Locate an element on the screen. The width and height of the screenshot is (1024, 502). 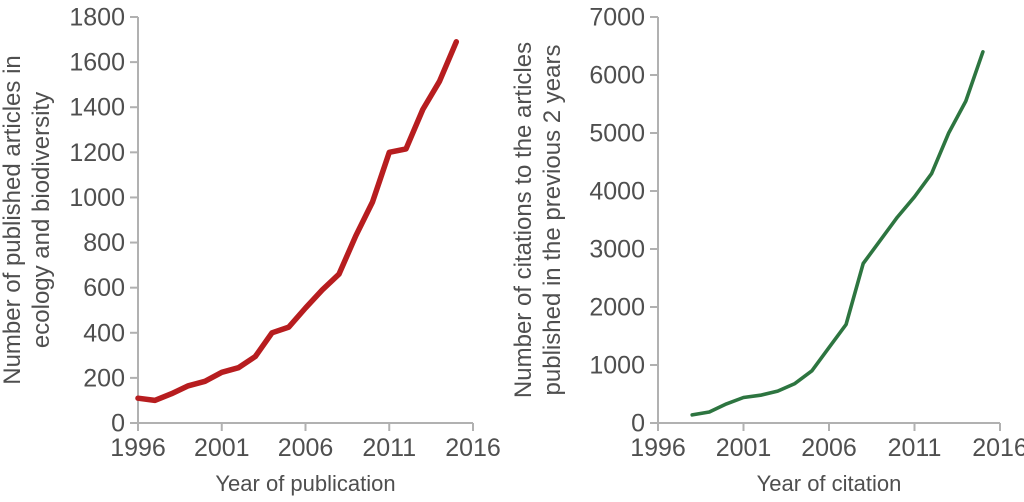
y-tick-label: 6000 is located at coordinates (617, 76).